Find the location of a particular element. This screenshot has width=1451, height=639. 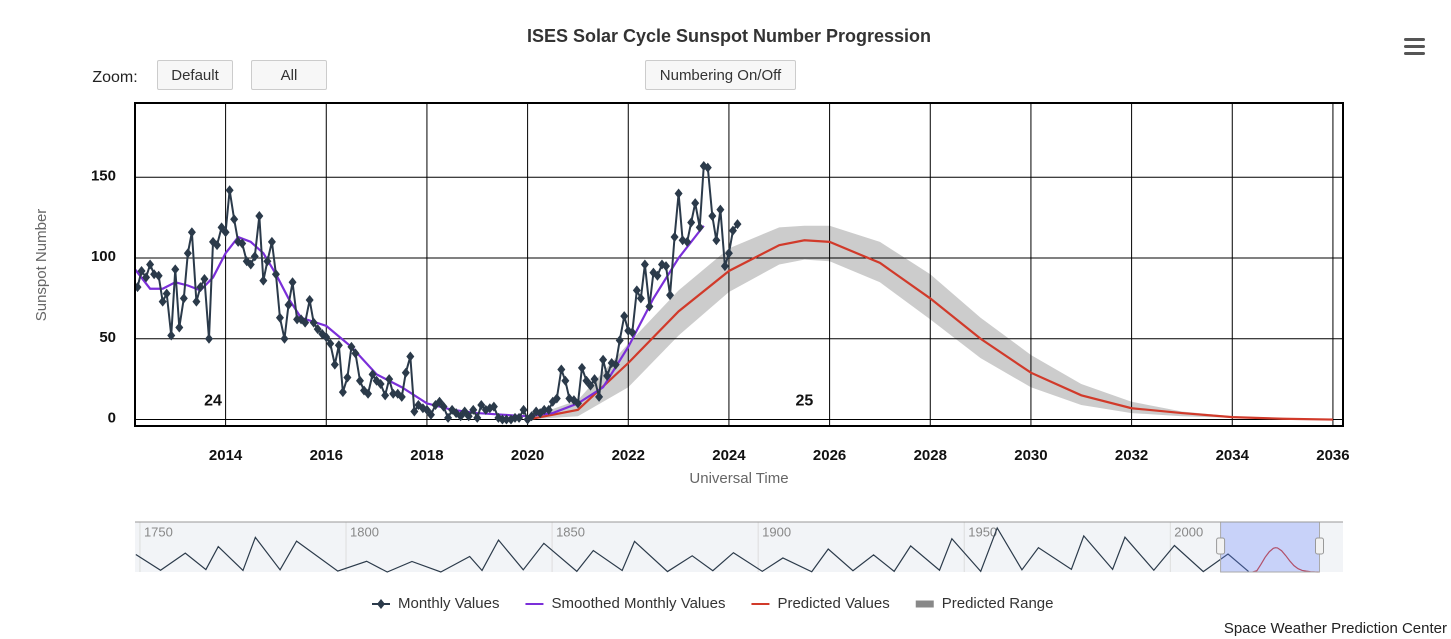

navigator-background is located at coordinates (739, 547).